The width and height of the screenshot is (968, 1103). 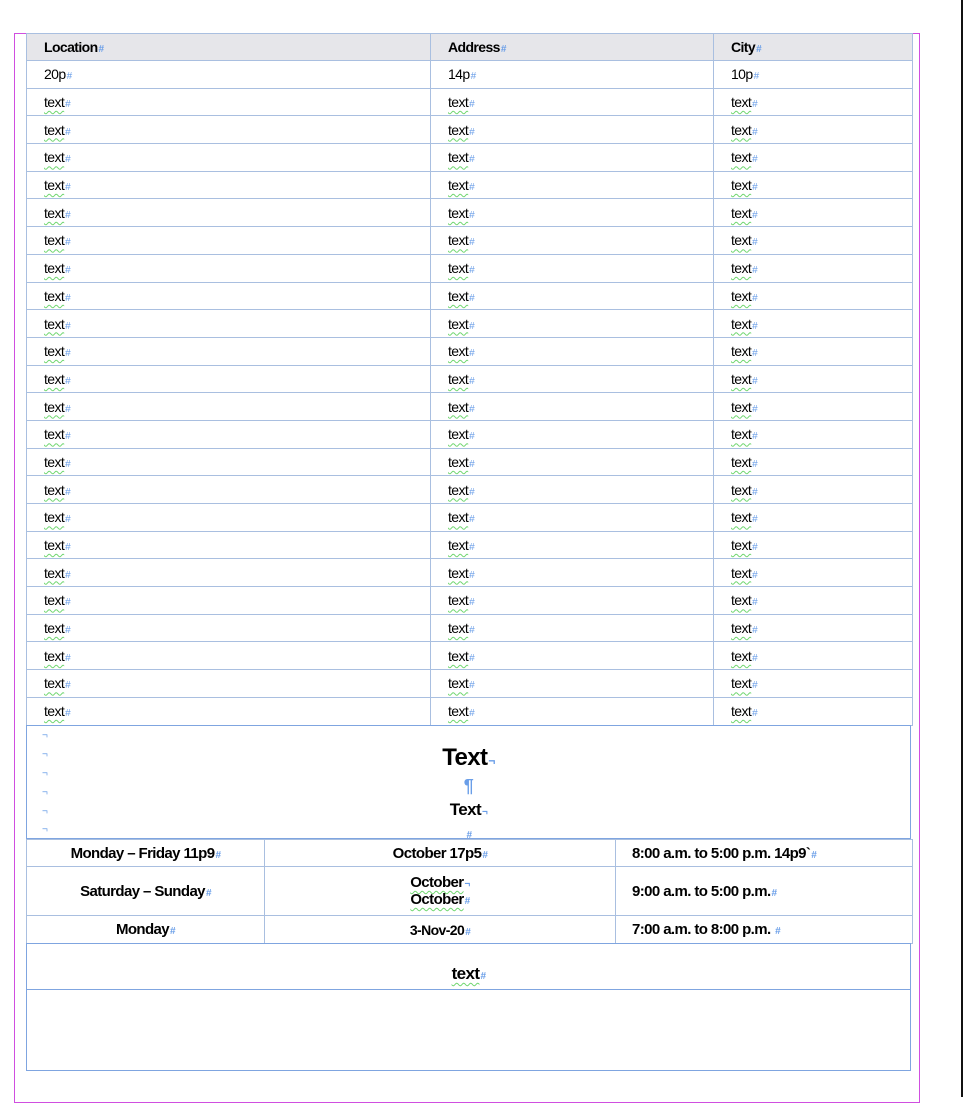 What do you see at coordinates (440, 929) in the screenshot?
I see `schedule-dates: 3-Nov-20#` at bounding box center [440, 929].